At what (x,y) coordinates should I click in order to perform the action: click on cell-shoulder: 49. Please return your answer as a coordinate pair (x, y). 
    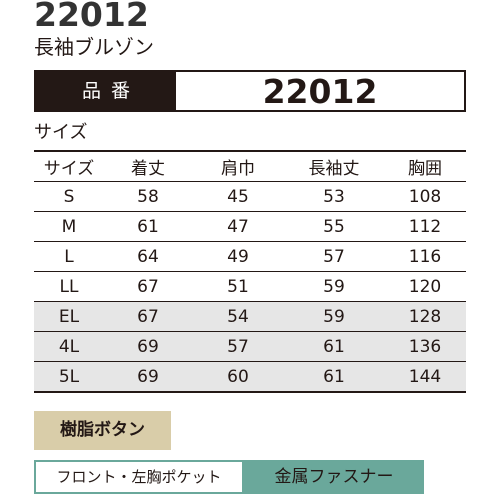
    Looking at the image, I should click on (238, 256).